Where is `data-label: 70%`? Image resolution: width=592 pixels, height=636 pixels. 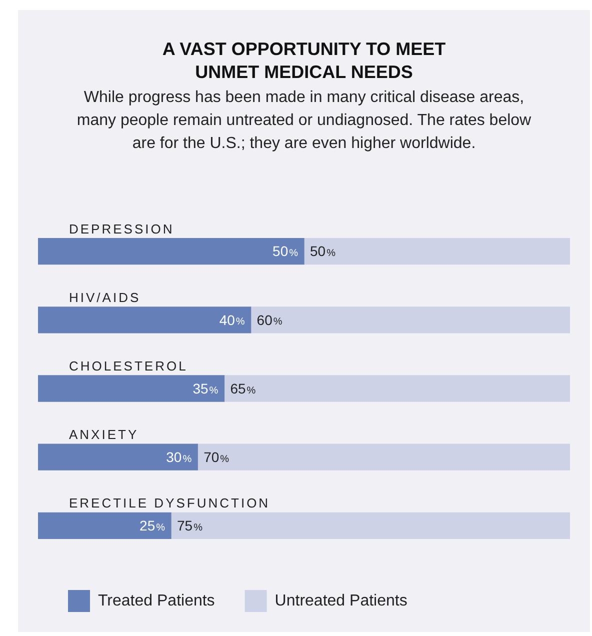
data-label: 70% is located at coordinates (217, 456).